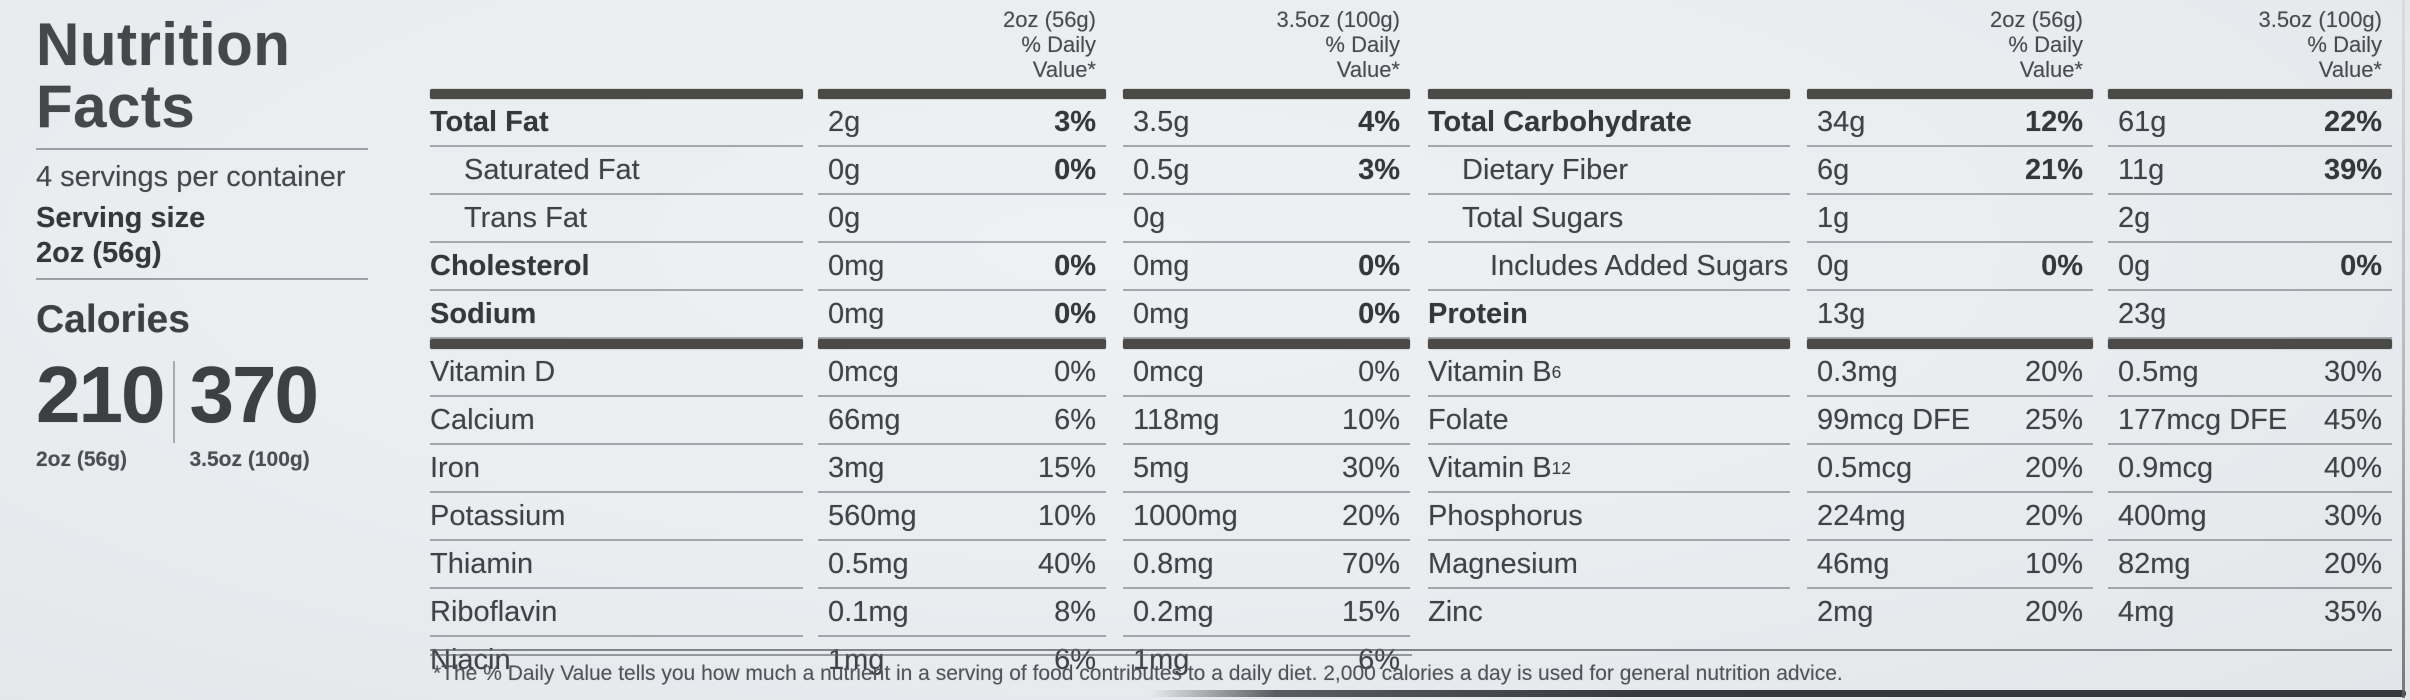 The height and width of the screenshot is (700, 2410). What do you see at coordinates (1058, 44) in the screenshot?
I see `column-header-line: % Daily` at bounding box center [1058, 44].